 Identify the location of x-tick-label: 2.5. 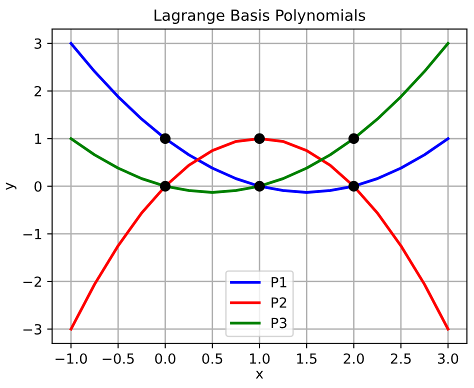
(400, 358).